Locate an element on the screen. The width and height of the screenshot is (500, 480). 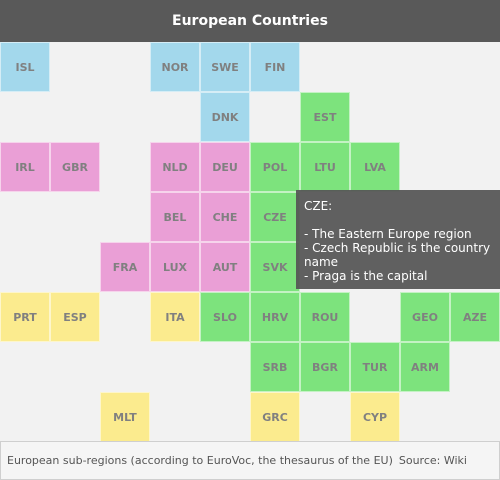
country-tile-srb: SRB is located at coordinates (275, 367).